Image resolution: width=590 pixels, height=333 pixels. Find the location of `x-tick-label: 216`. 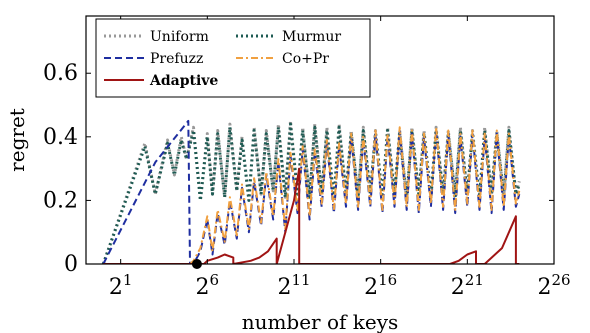

x-tick-label: 216 is located at coordinates (380, 285).